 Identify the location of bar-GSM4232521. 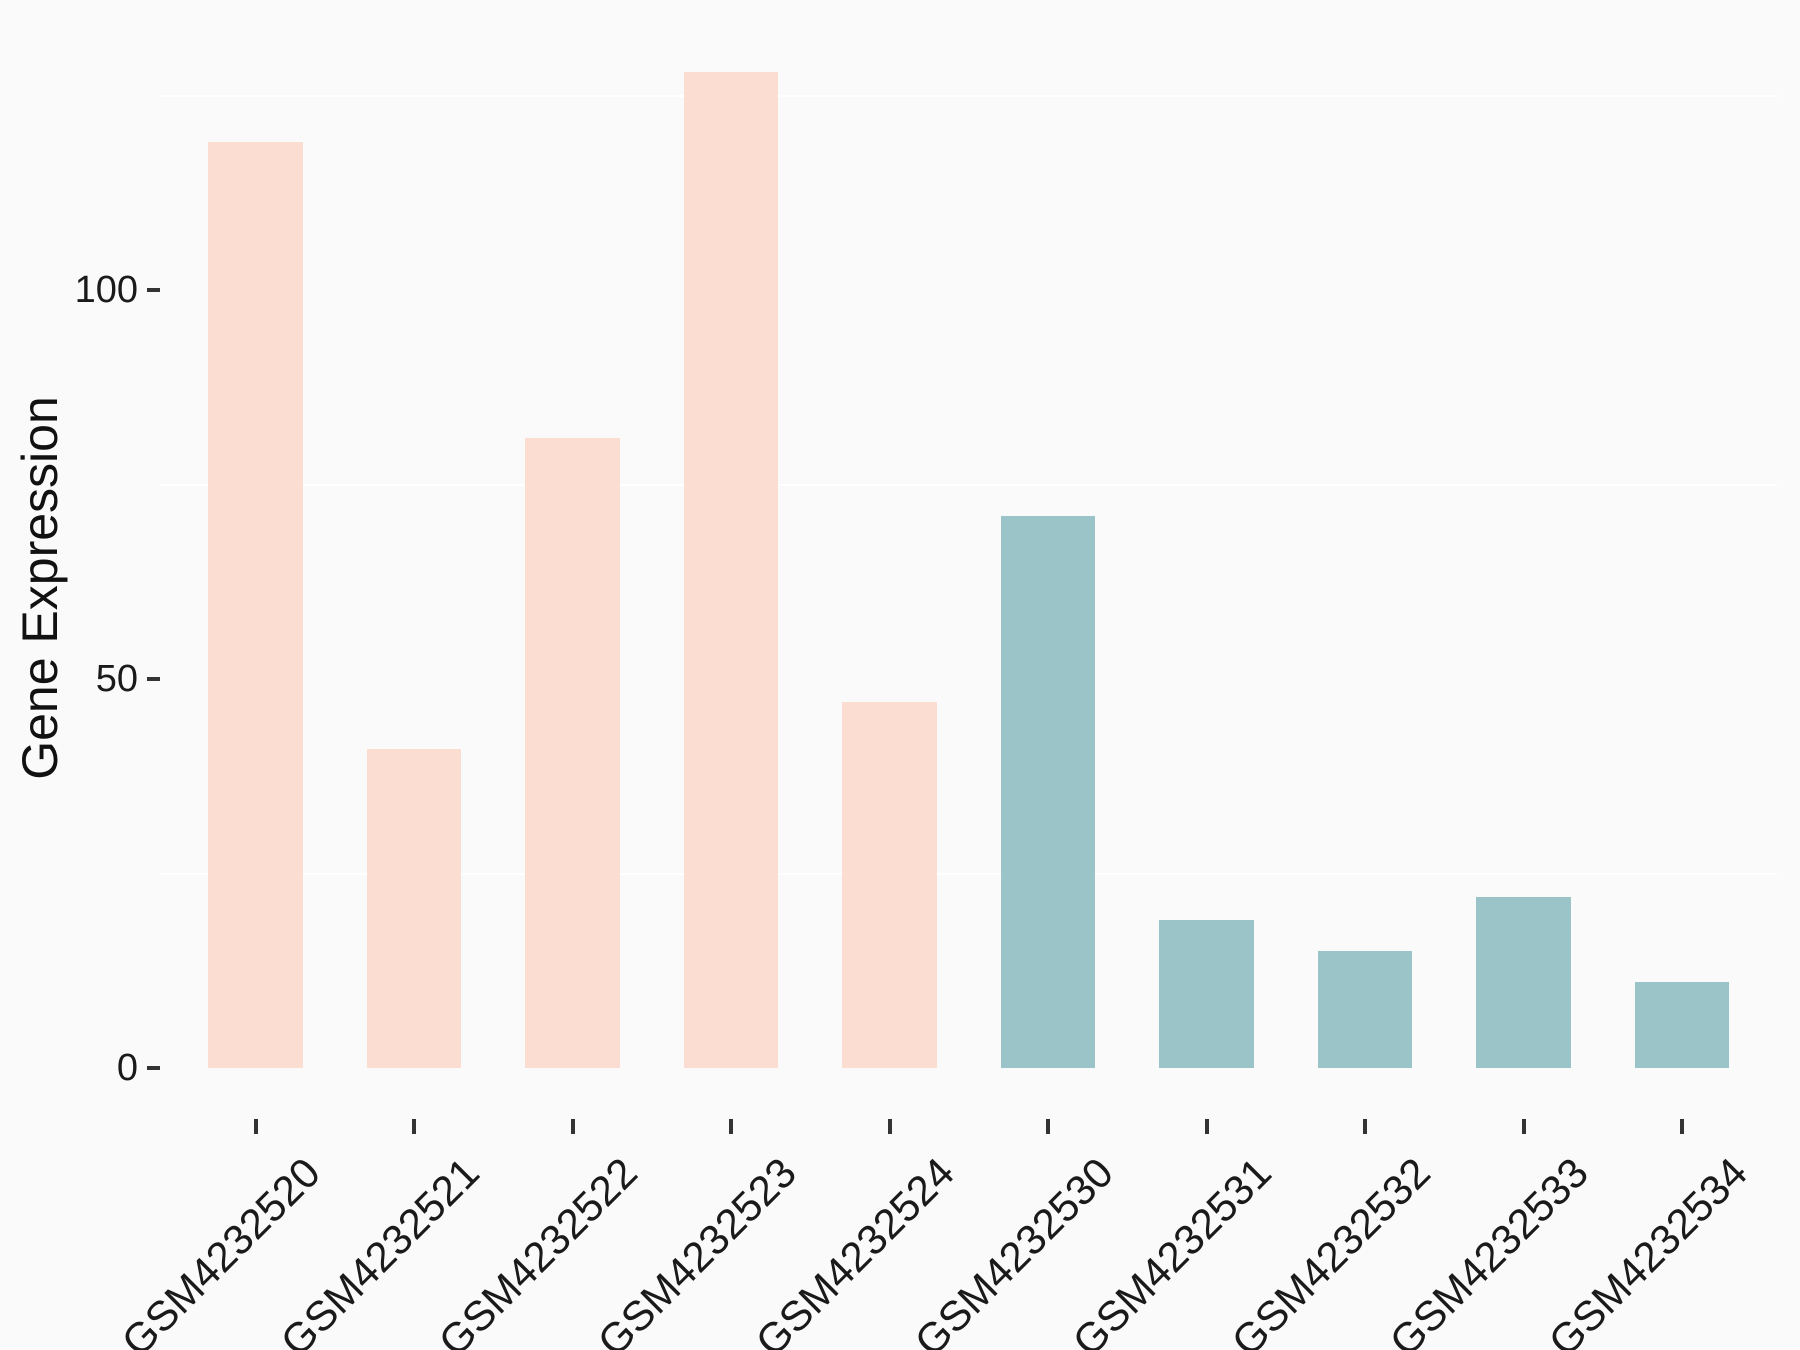
(414, 908).